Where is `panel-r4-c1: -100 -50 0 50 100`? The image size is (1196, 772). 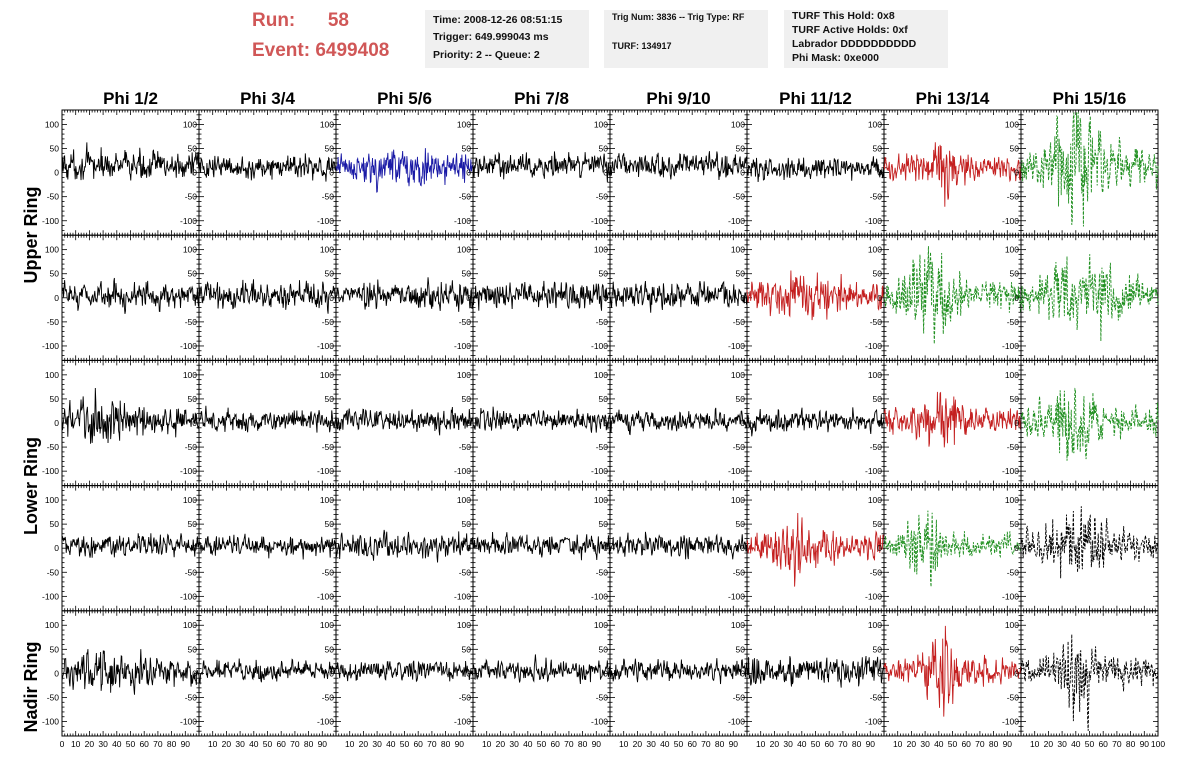
panel-r4-c1: -100 -50 0 50 100 is located at coordinates (121, 548).